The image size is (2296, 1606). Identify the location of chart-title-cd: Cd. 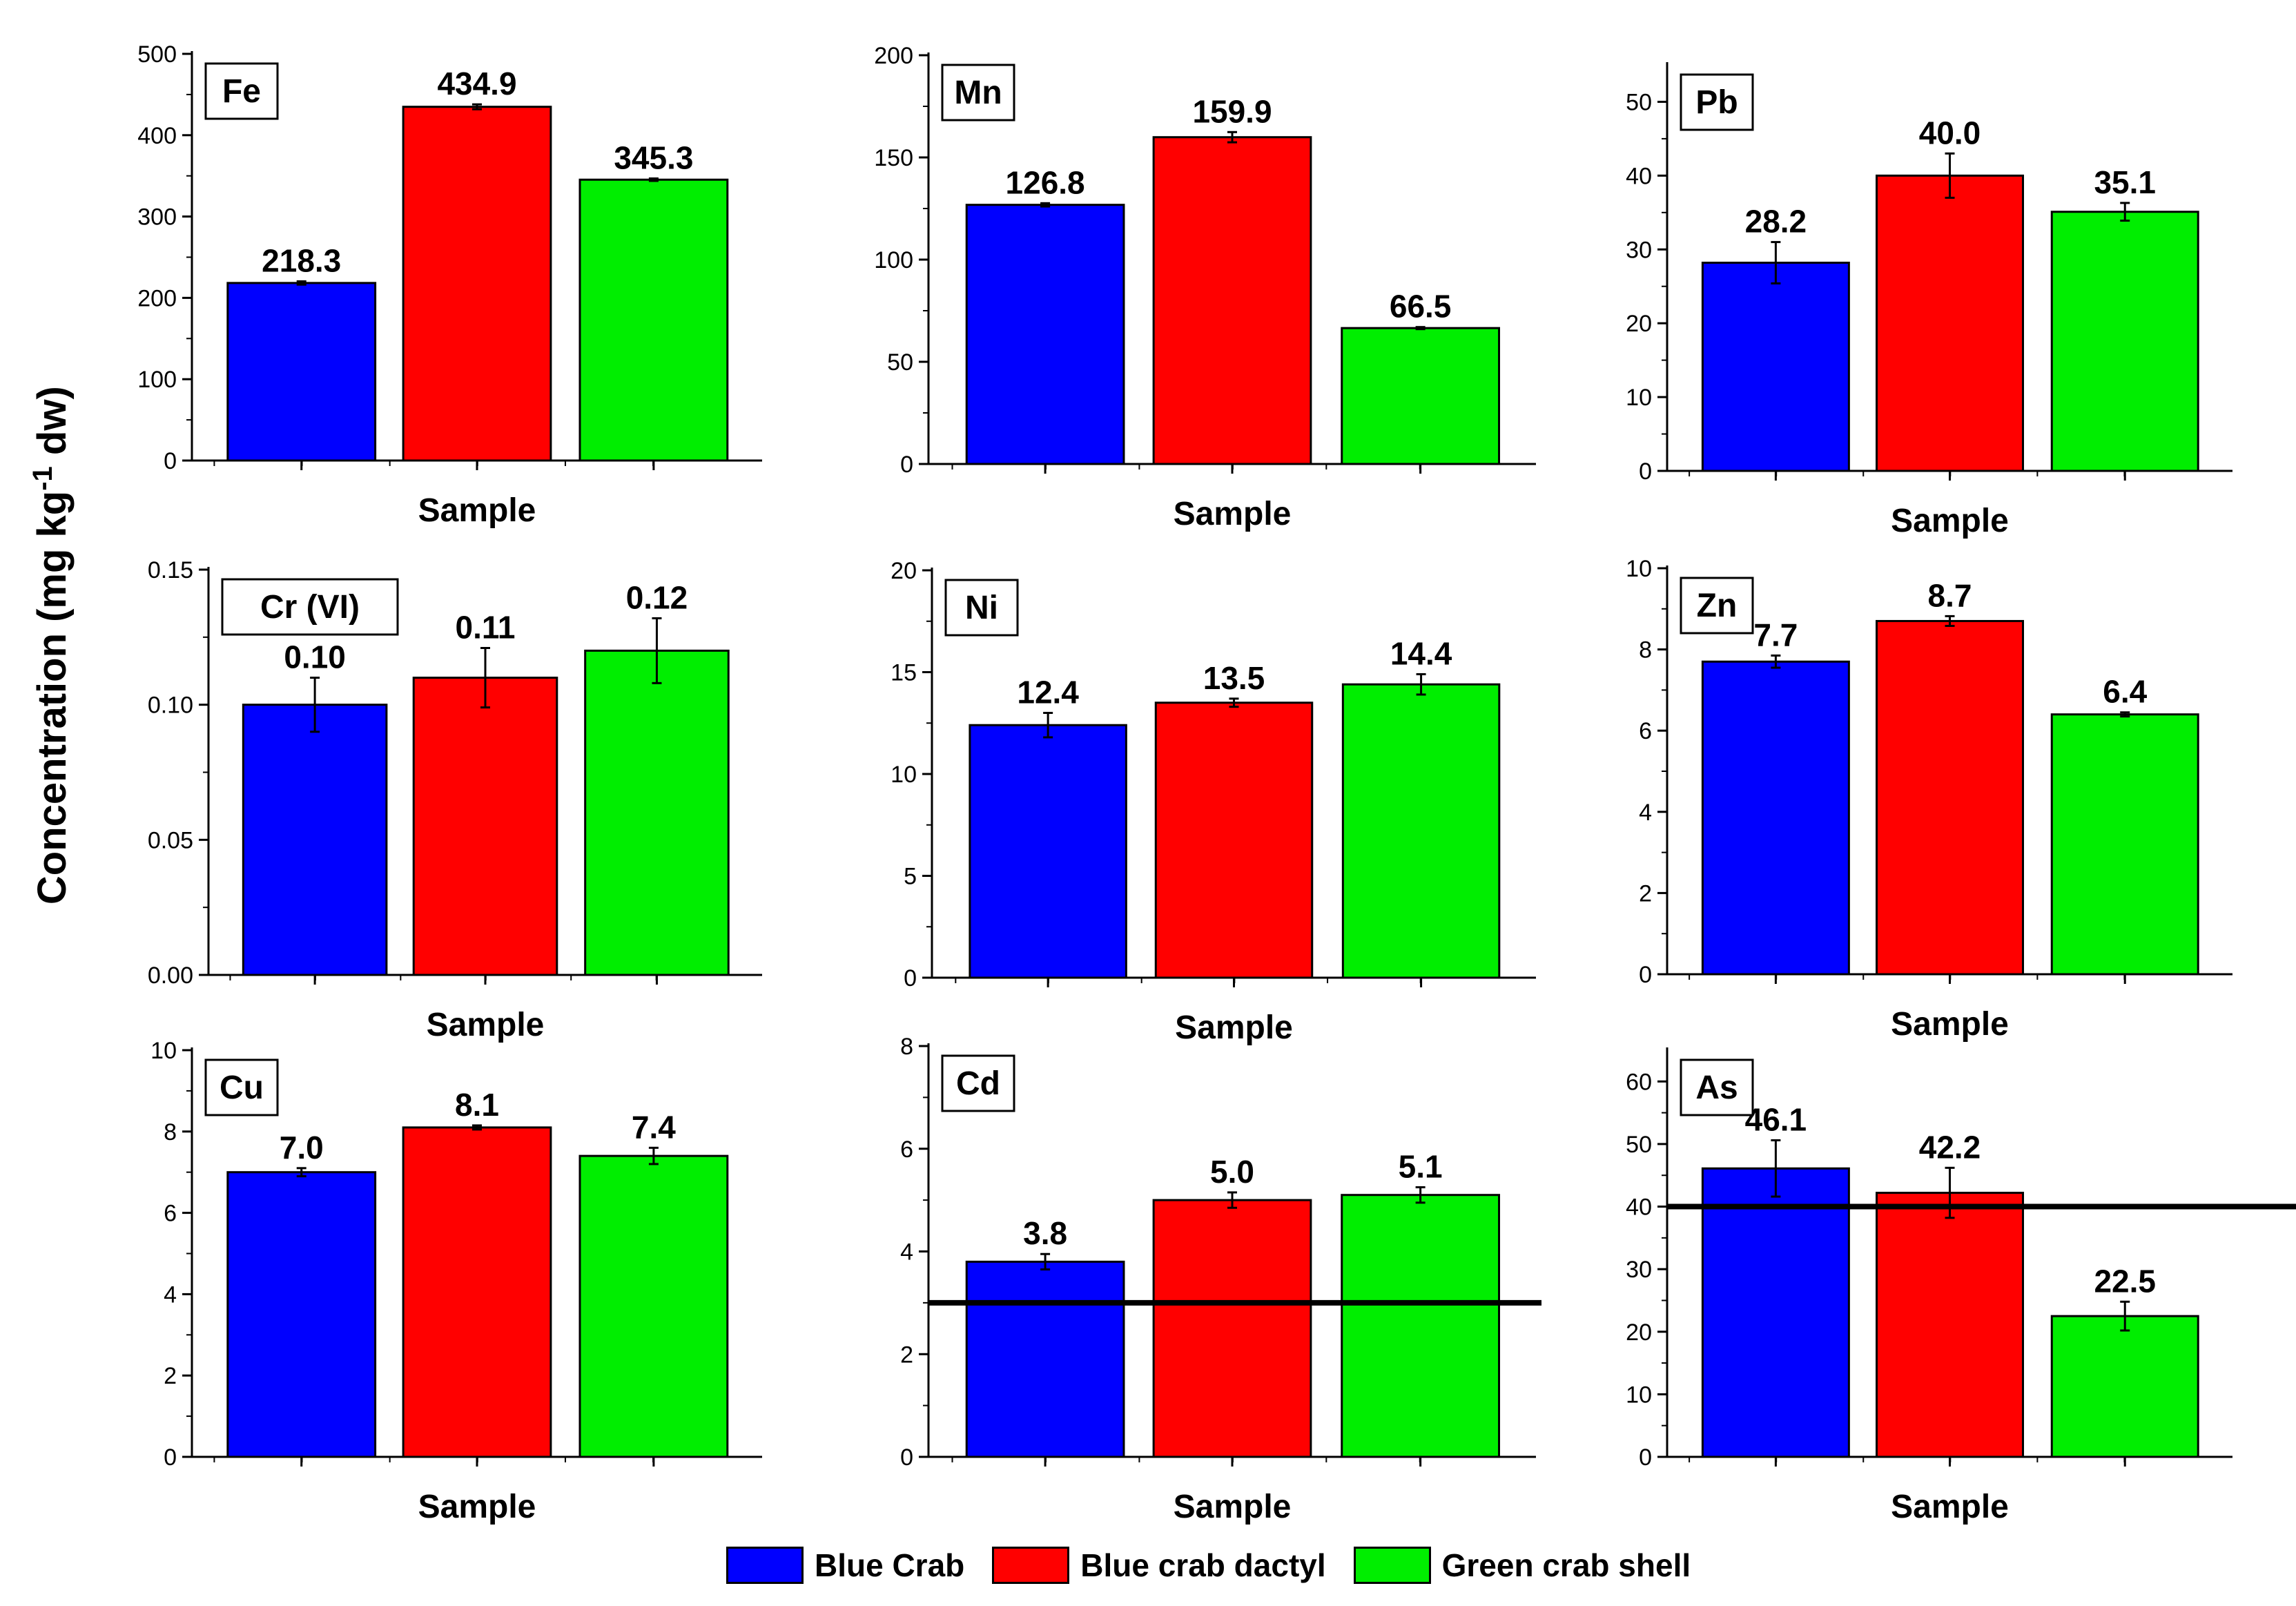
(978, 1083).